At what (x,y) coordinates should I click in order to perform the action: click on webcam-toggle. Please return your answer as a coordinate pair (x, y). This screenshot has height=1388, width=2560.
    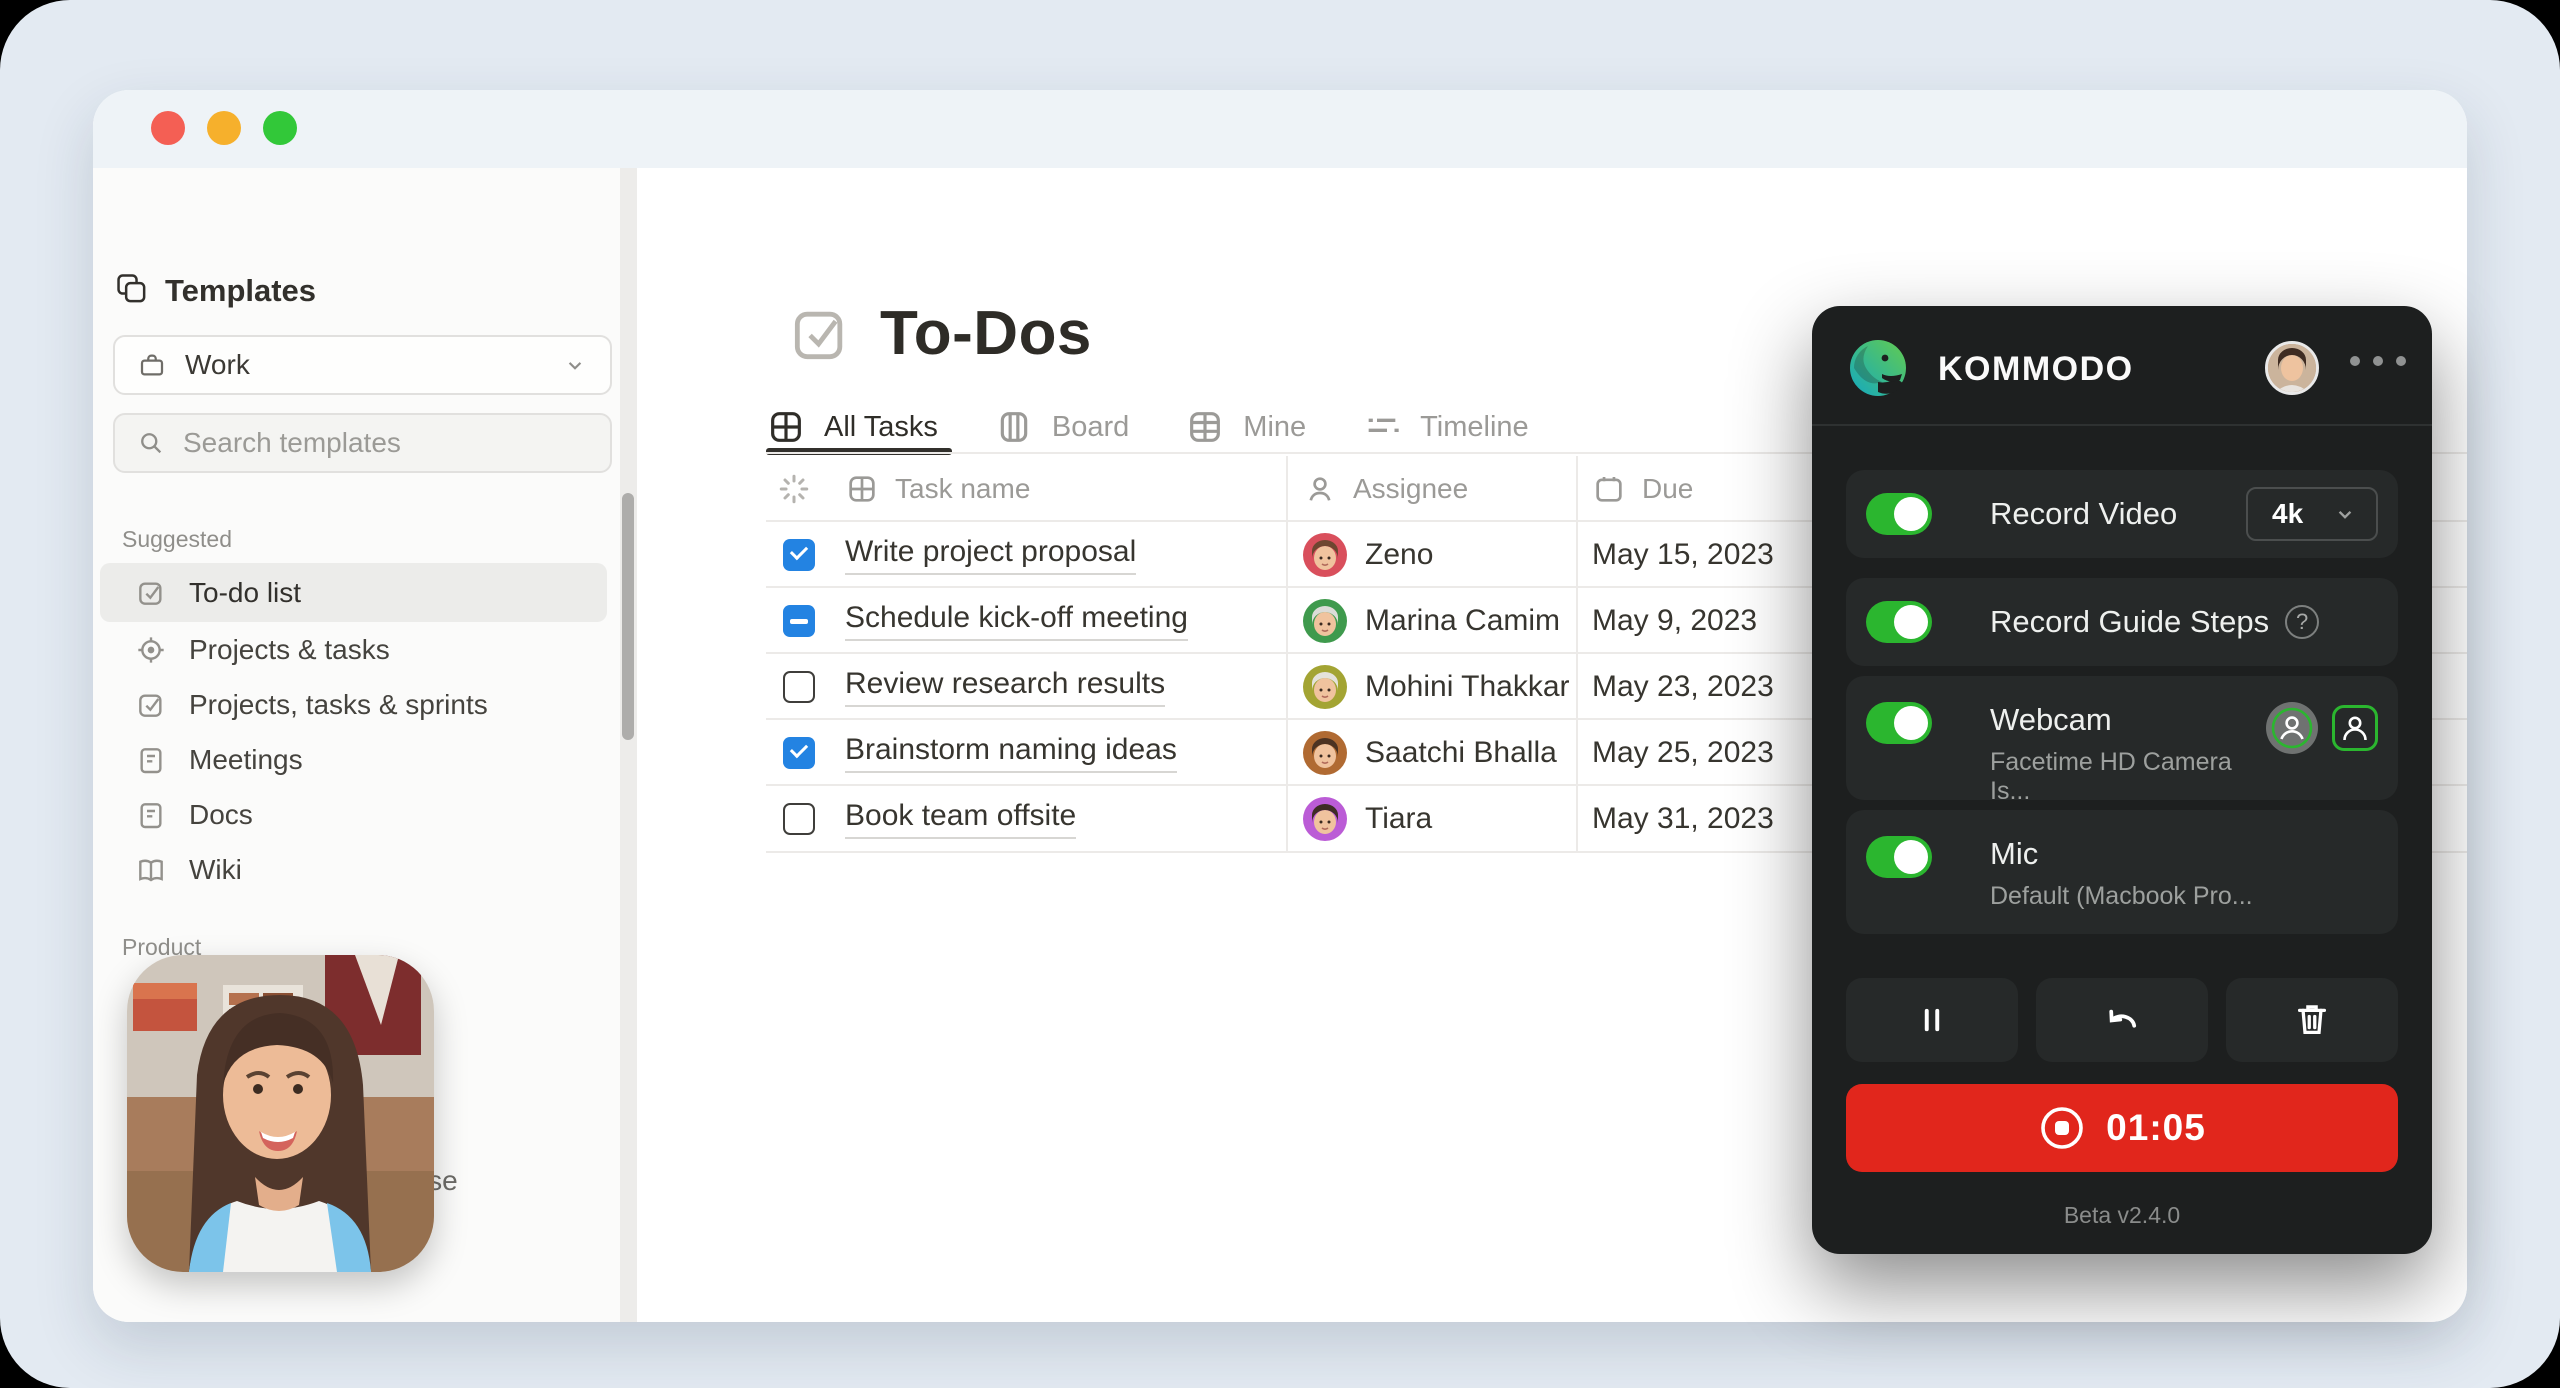
    Looking at the image, I should click on (1899, 723).